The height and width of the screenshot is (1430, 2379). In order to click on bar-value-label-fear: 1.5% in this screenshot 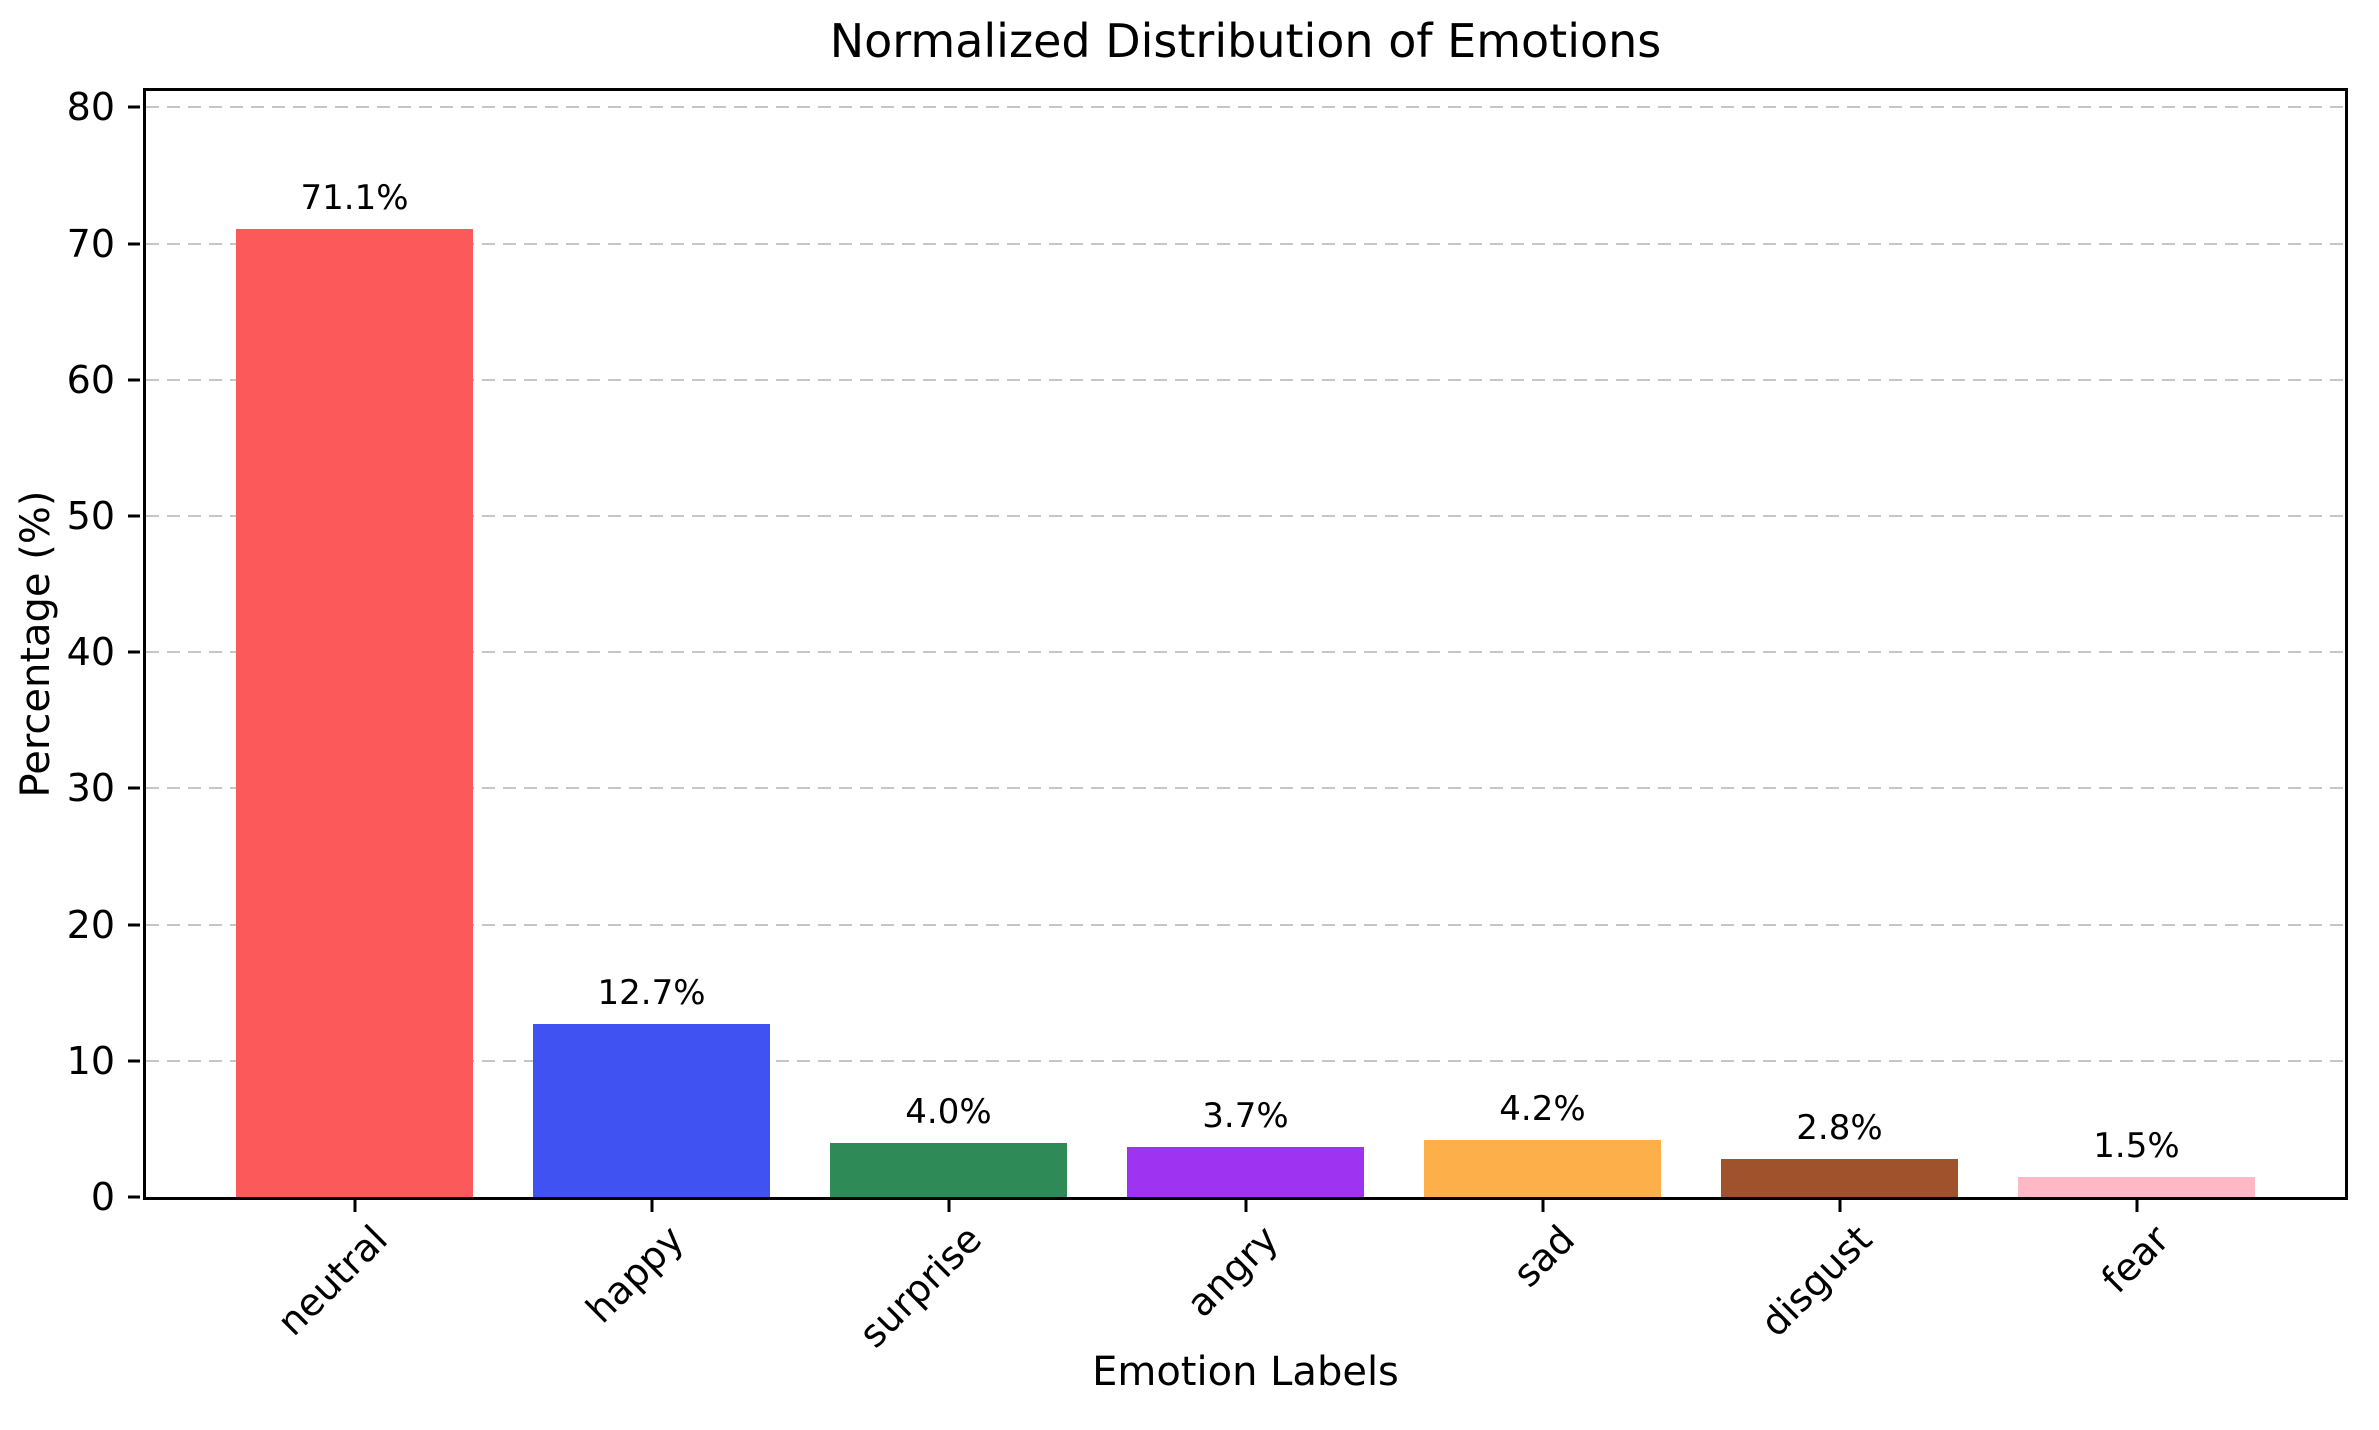, I will do `click(2136, 1145)`.